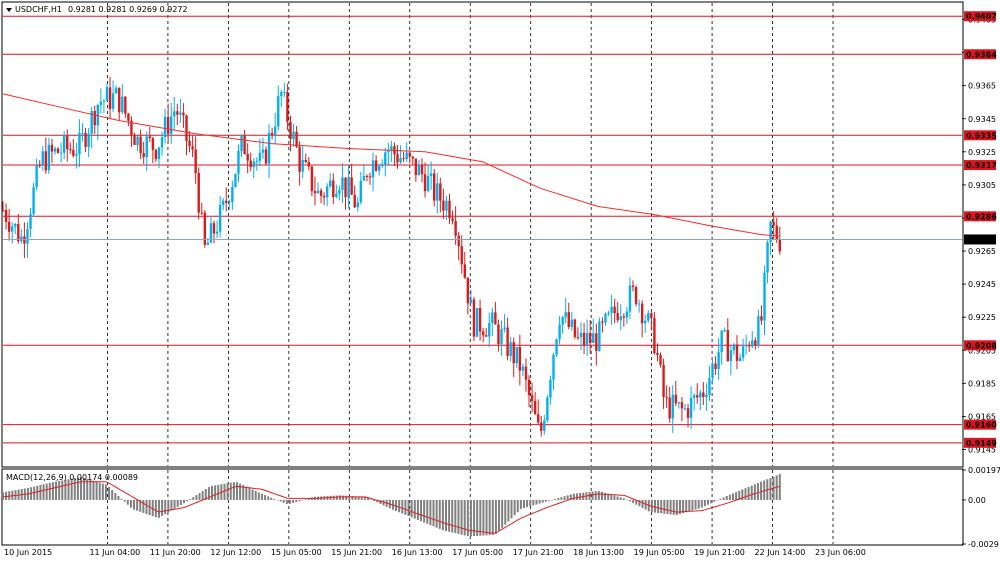 The image size is (1000, 561). I want to click on macd-label: MACD(12,26,9) 0.00174 0.00089, so click(72, 477).